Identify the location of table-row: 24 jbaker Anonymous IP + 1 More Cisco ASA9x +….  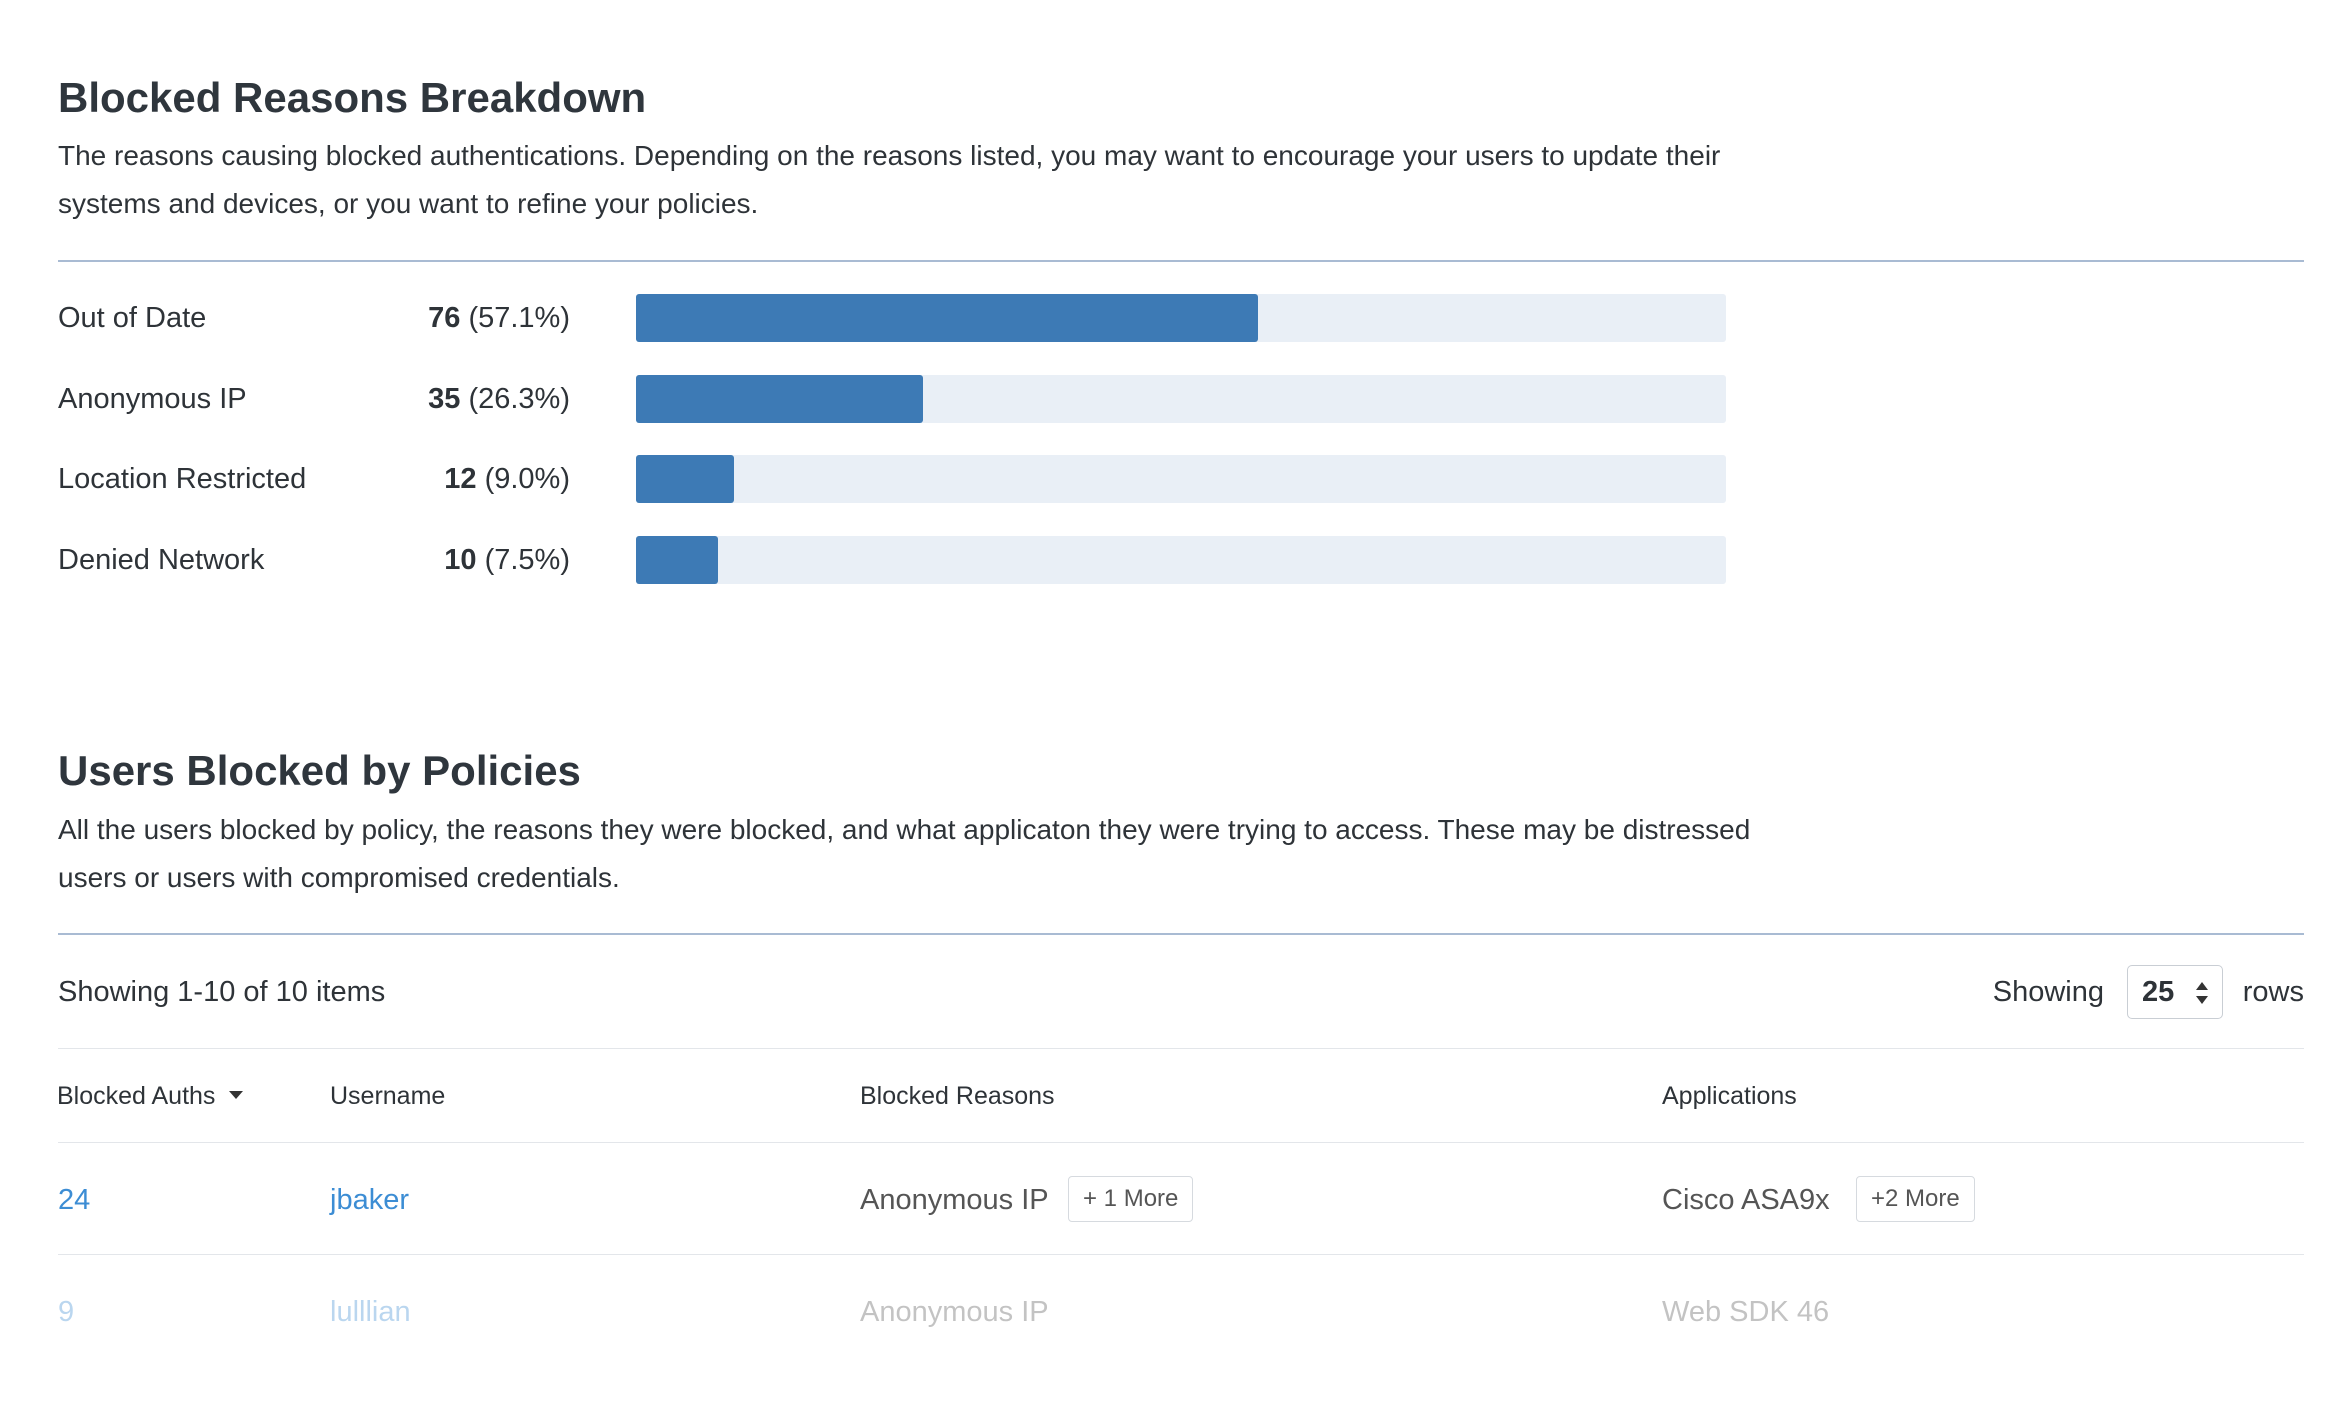
(1173, 1200).